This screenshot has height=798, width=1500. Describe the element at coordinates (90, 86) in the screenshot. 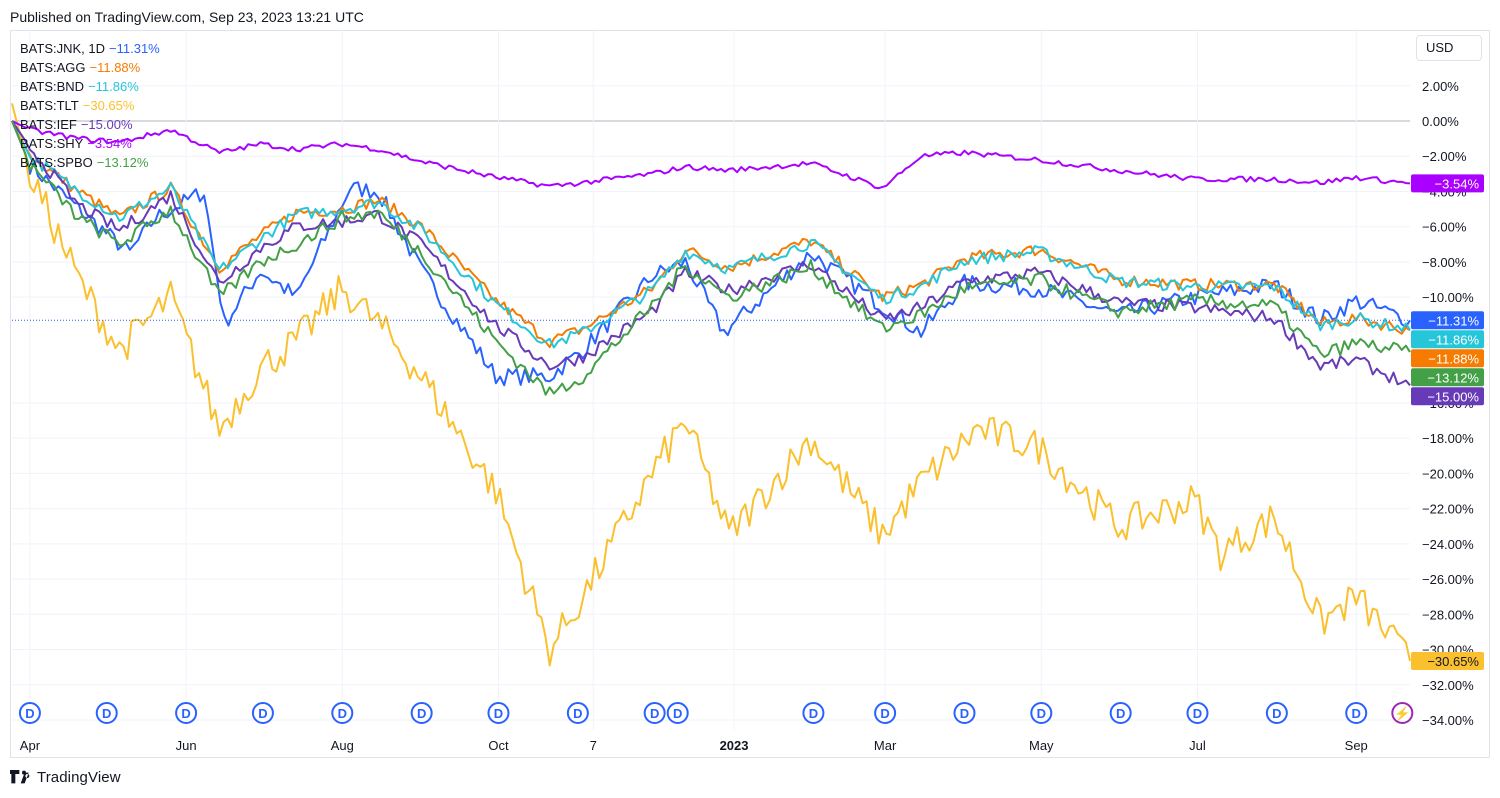

I see `legend-item-bnd: BATS:BND −11.86%` at that location.